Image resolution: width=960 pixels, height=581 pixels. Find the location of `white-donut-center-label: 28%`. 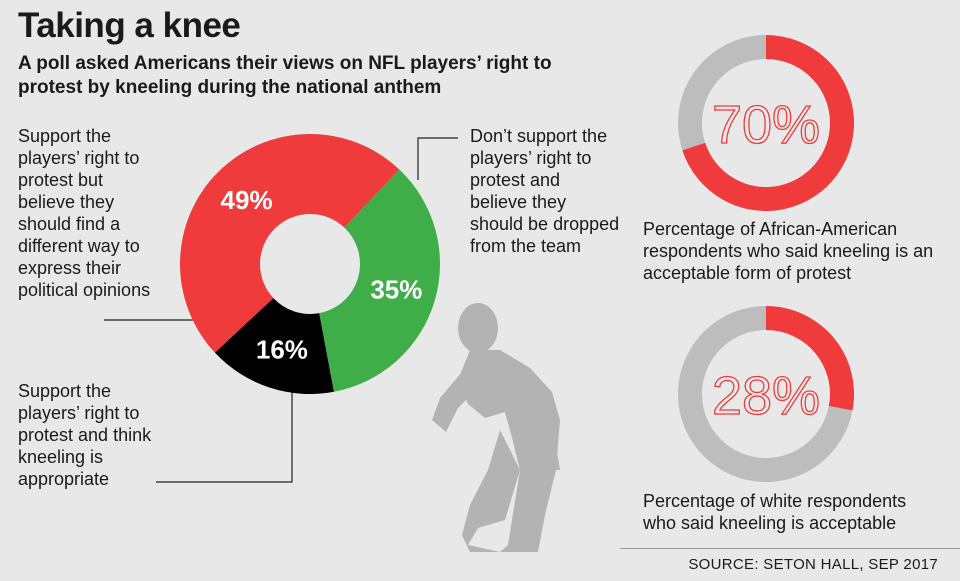

white-donut-center-label: 28% is located at coordinates (766, 396).